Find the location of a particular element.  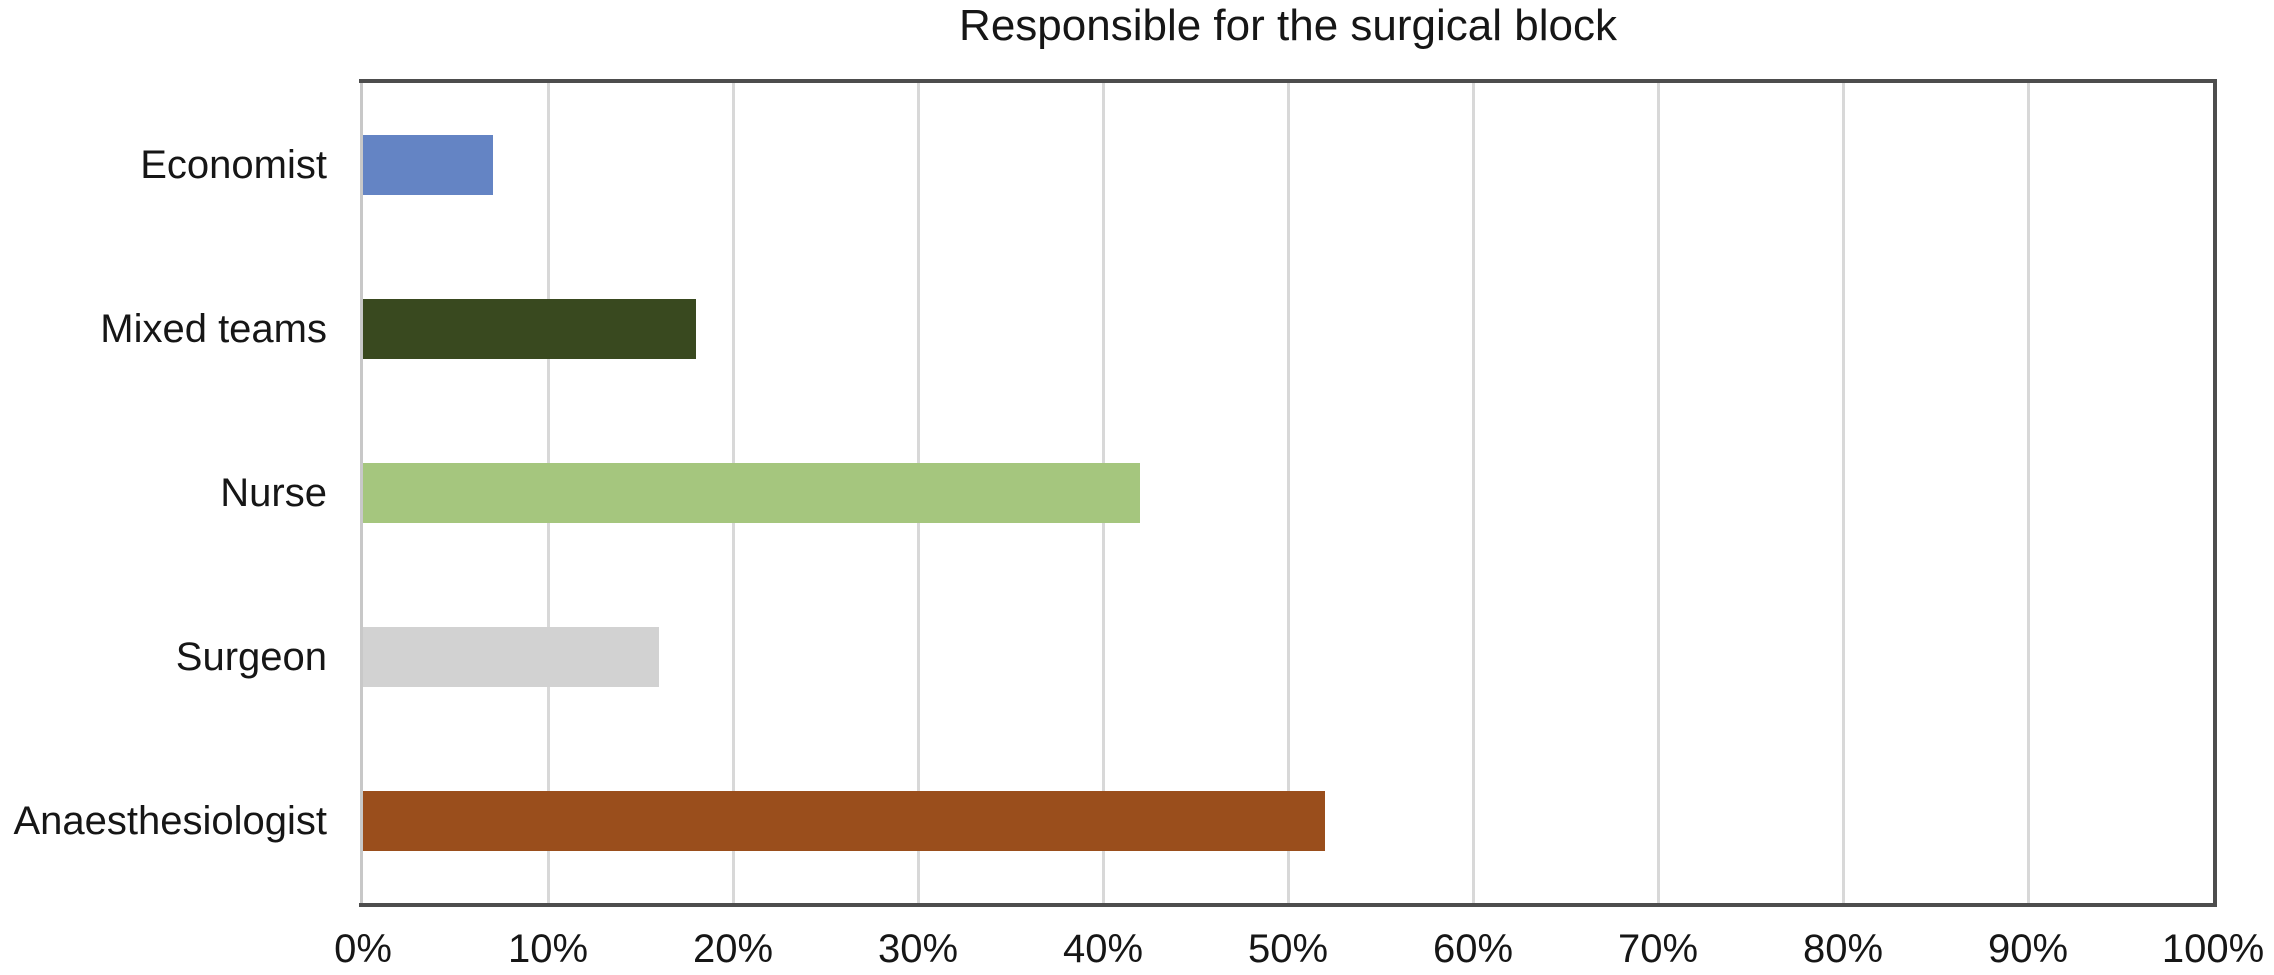

x-tick-label: 40% is located at coordinates (1103, 949).